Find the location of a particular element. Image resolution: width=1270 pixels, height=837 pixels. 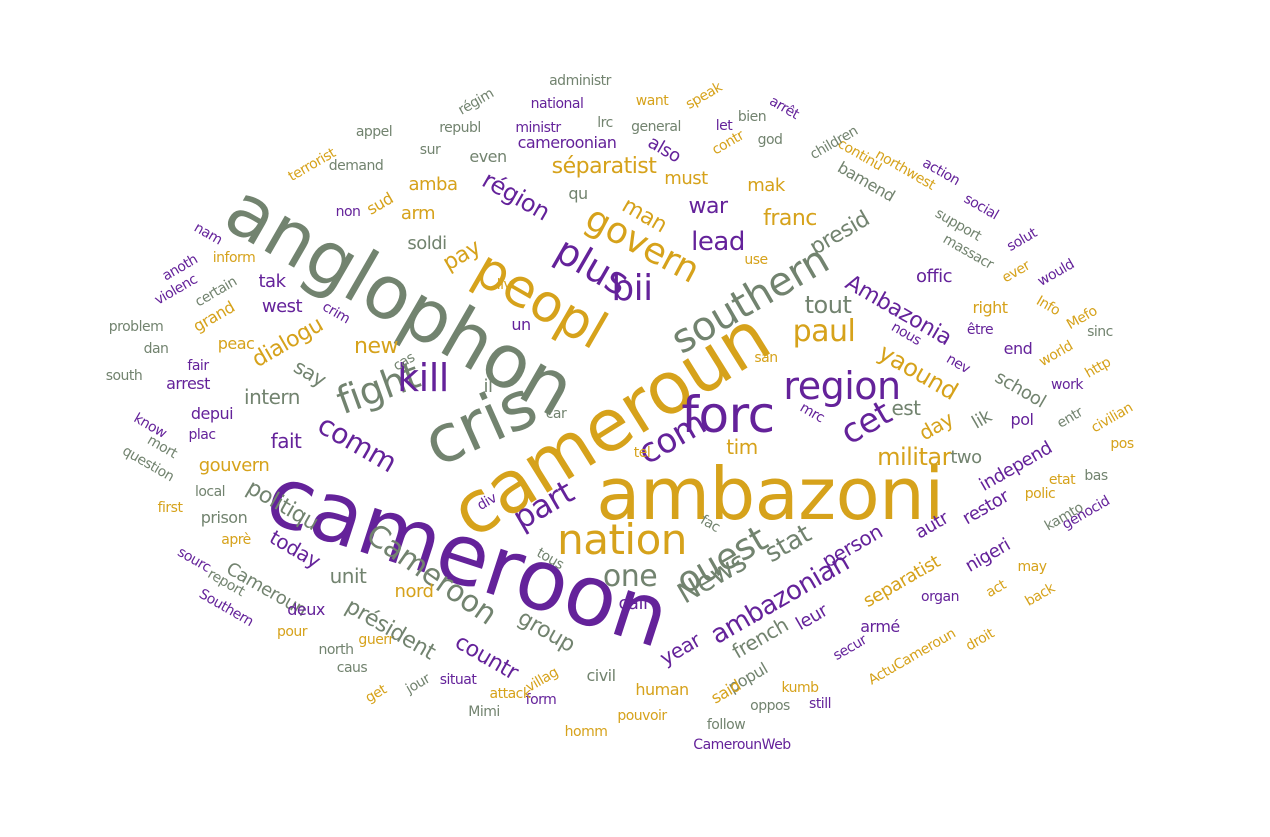

word-region: region is located at coordinates (842, 386).